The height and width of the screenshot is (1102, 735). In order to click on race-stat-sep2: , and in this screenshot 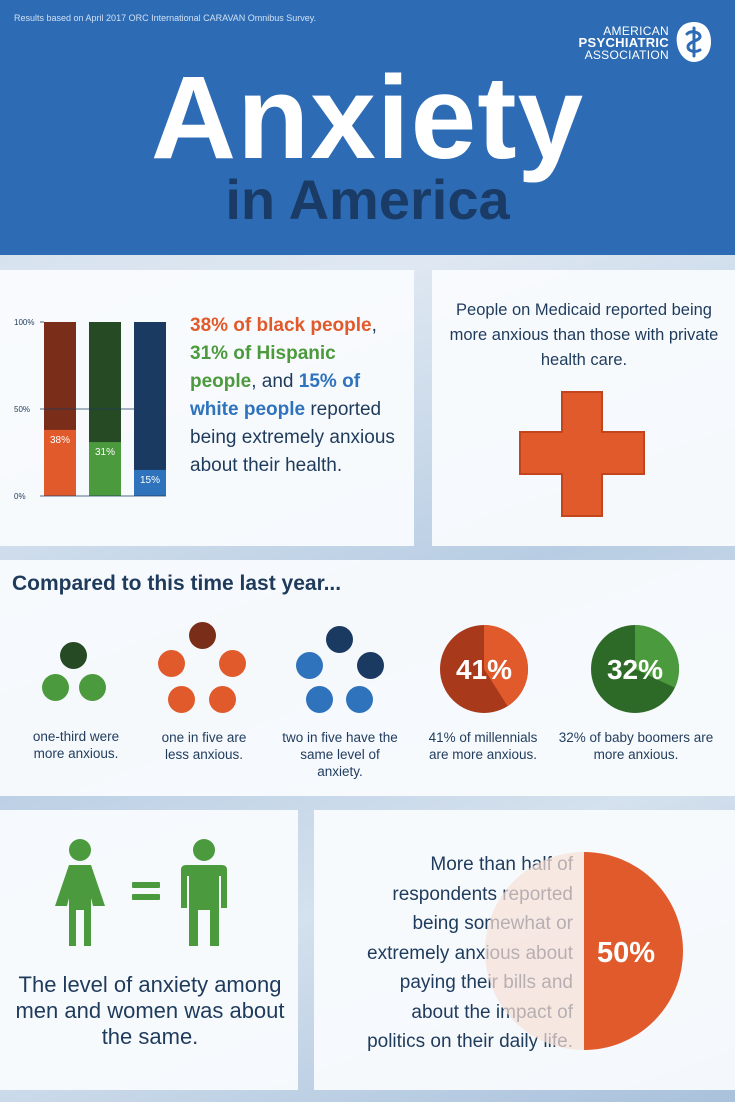, I will do `click(272, 381)`.